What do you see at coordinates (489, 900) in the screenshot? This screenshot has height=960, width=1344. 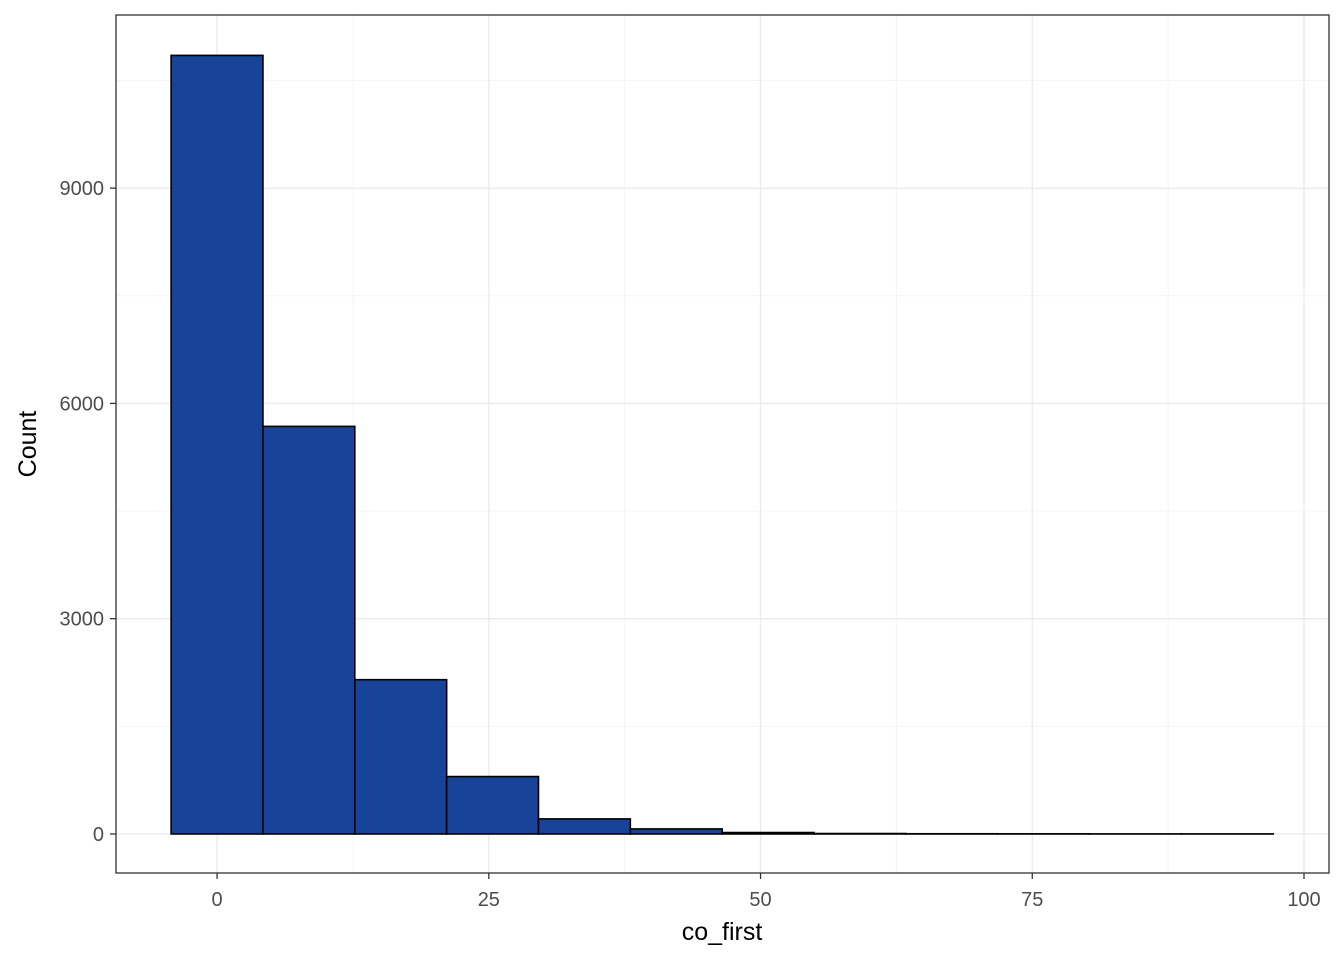 I see `x-tick-label: 25` at bounding box center [489, 900].